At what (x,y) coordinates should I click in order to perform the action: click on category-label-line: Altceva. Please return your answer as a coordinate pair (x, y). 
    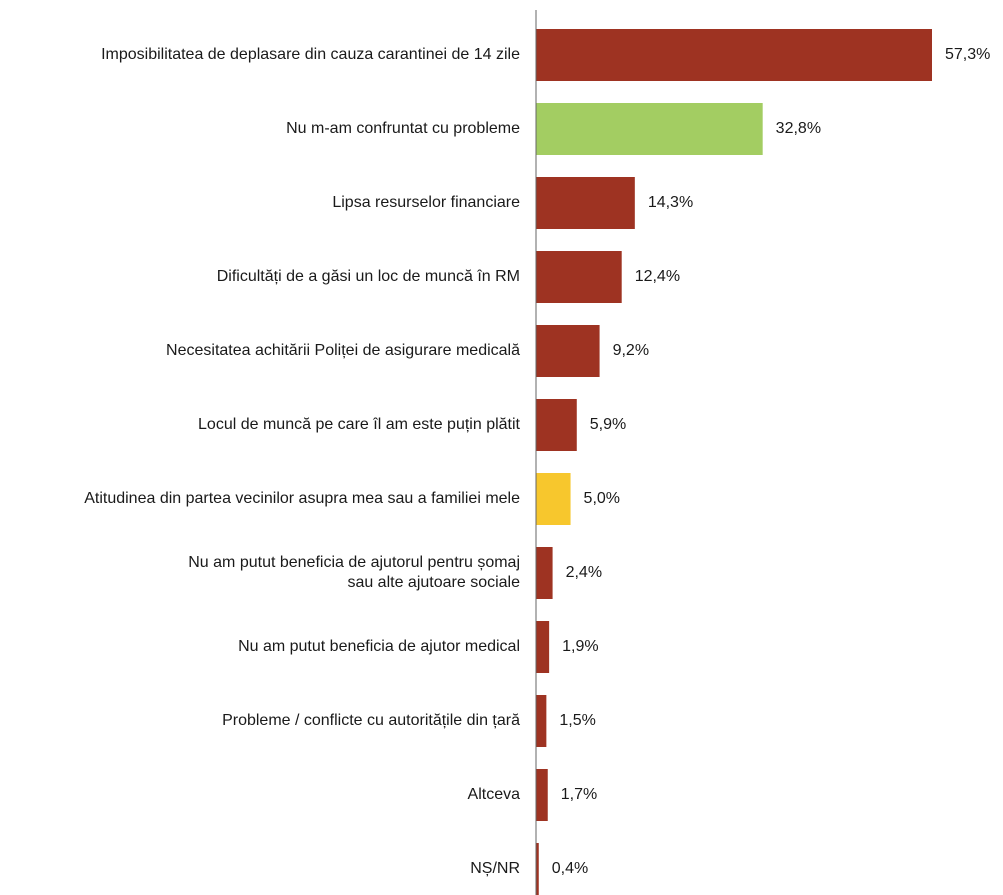
    Looking at the image, I should click on (494, 794).